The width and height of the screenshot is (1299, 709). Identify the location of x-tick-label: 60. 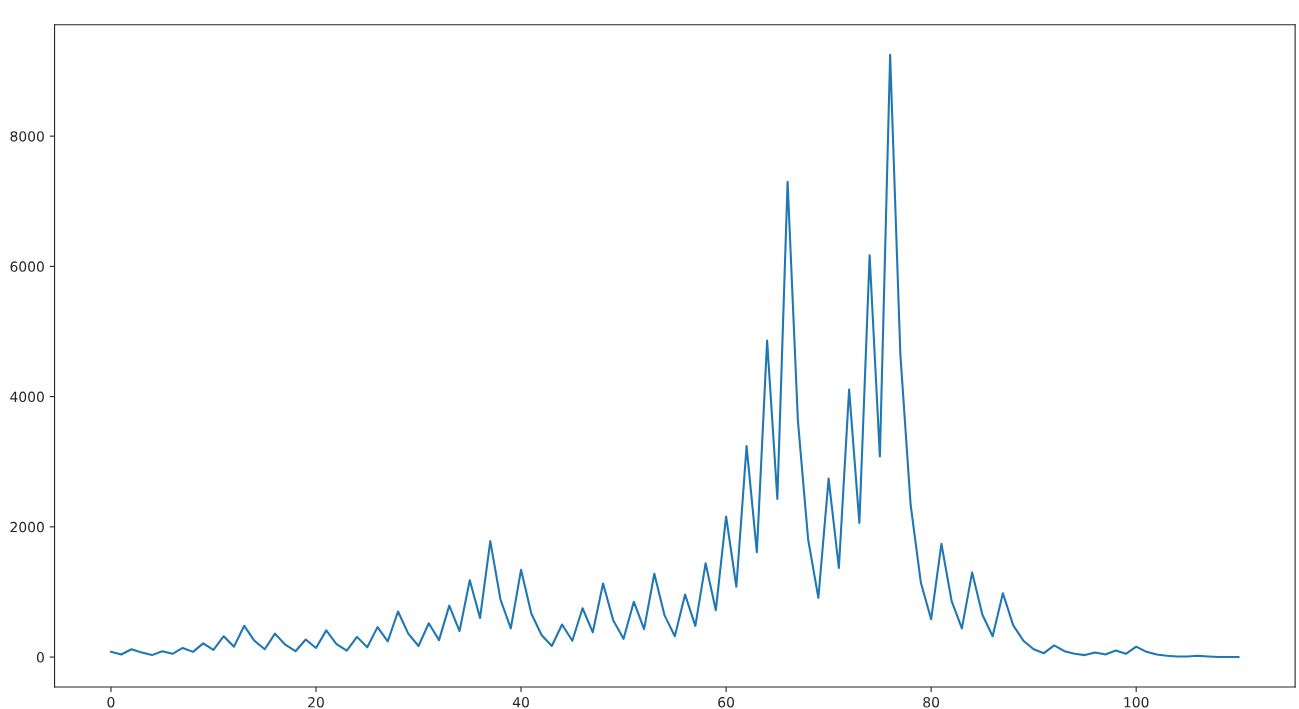
(726, 702).